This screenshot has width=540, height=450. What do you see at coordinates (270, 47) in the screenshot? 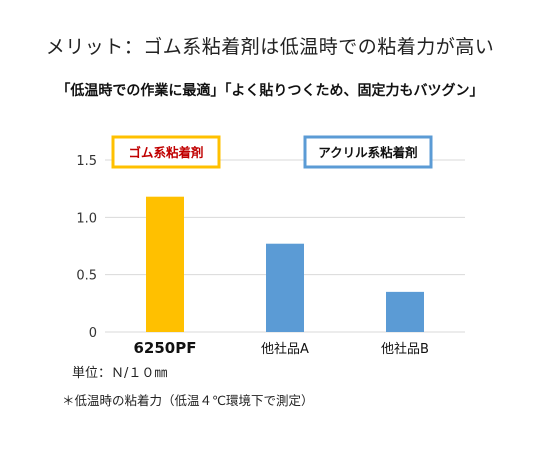
I see `chart-title: メリット：ゴム系粘着剤は低温時での粘着力が高い` at bounding box center [270, 47].